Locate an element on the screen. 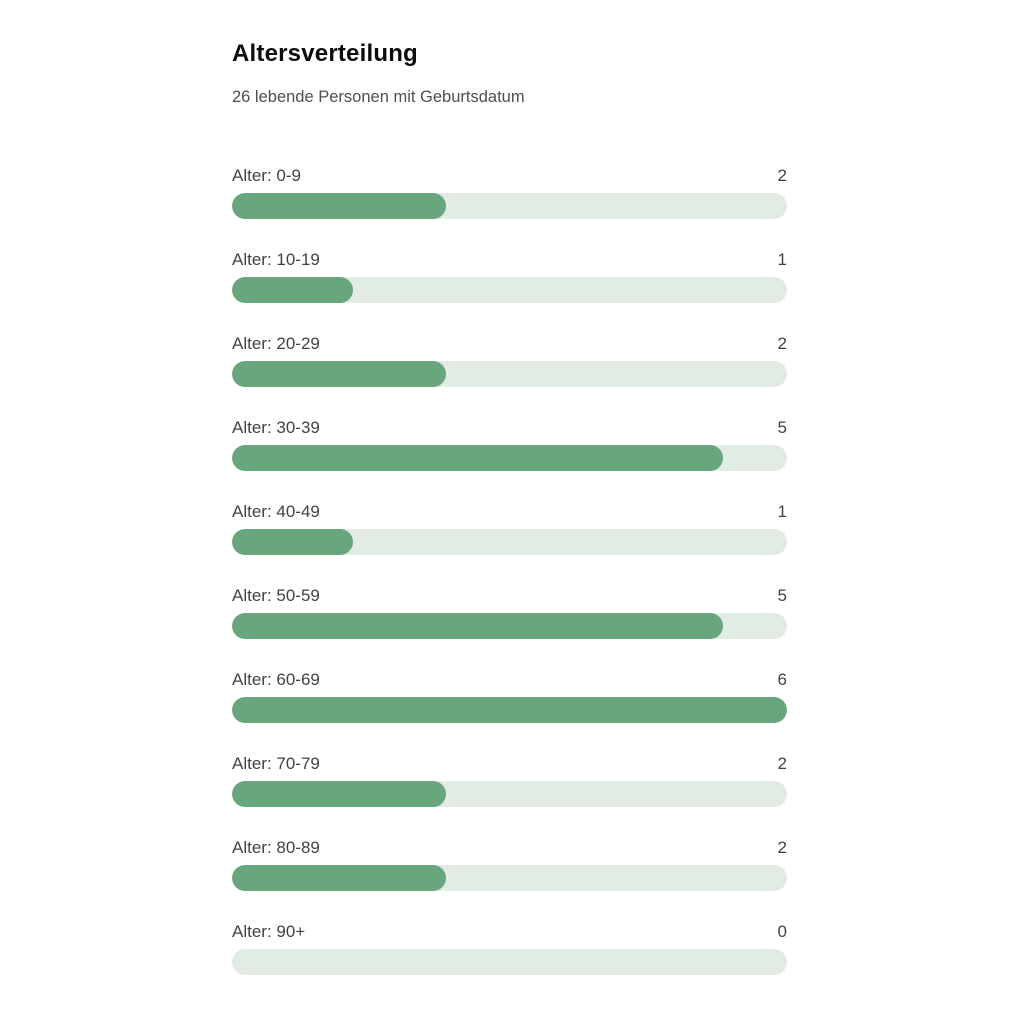 The image size is (1024, 1024). bar-row-head: Alter: 90+ 0 is located at coordinates (509, 932).